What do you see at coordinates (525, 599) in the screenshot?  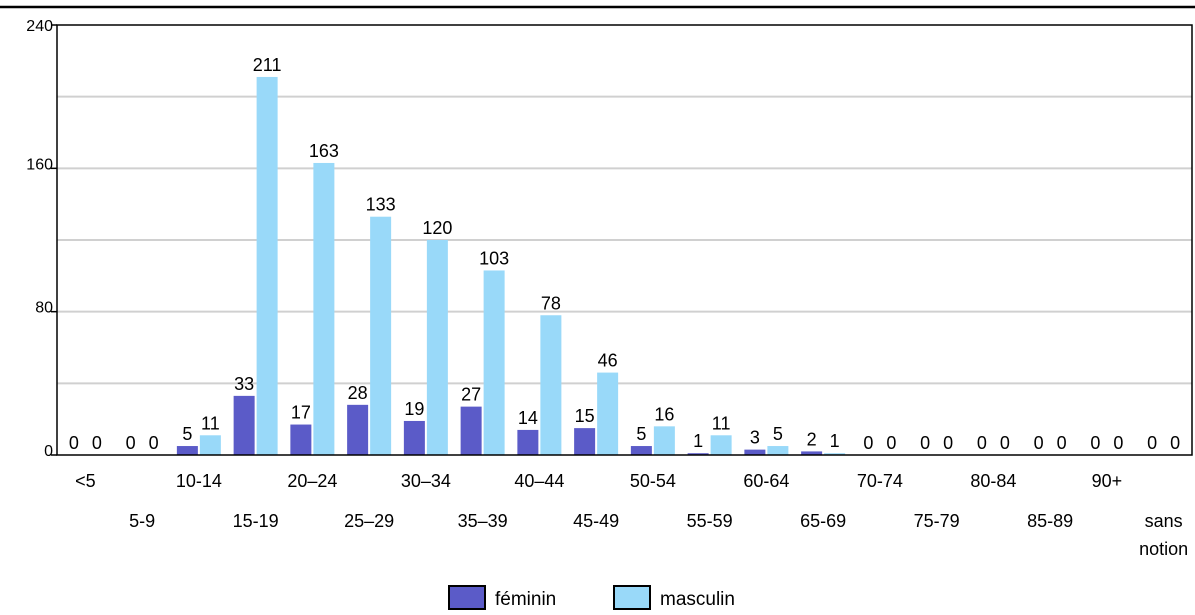 I see `legend-label-feminin: féminin` at bounding box center [525, 599].